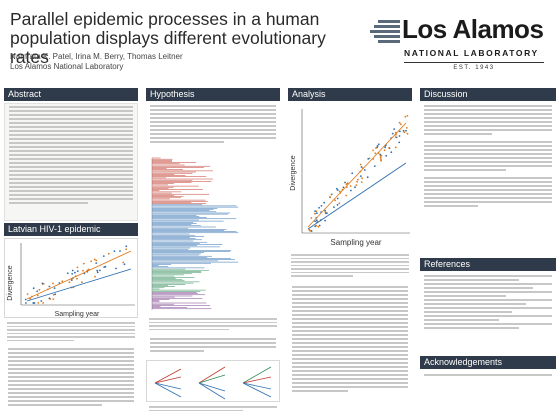 The width and height of the screenshot is (560, 420). Describe the element at coordinates (385, 36) in the screenshot. I see `logo-mark-icon` at that location.